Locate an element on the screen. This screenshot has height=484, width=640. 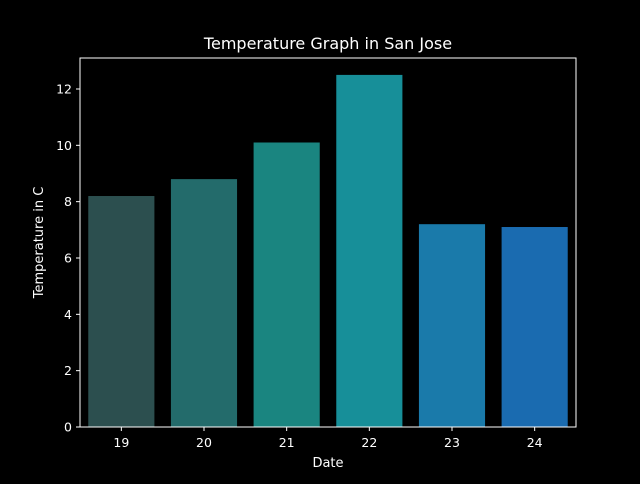
y-tick-label: 6 is located at coordinates (68, 257).